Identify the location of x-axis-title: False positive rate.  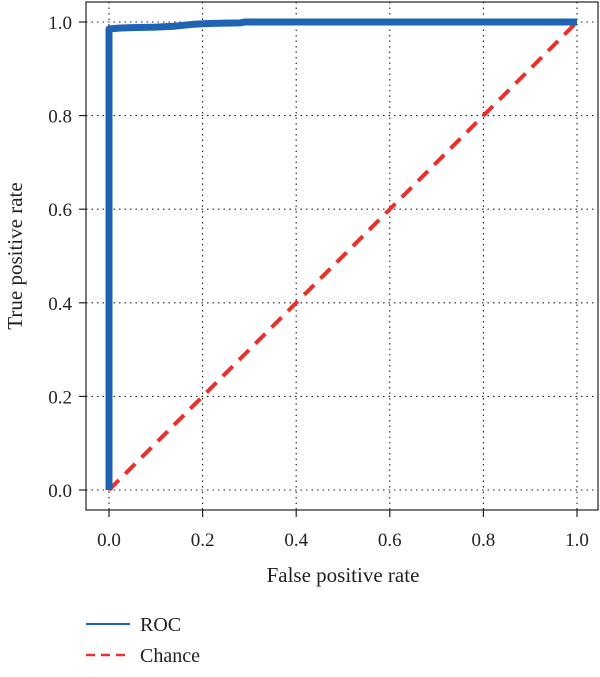
(343, 575).